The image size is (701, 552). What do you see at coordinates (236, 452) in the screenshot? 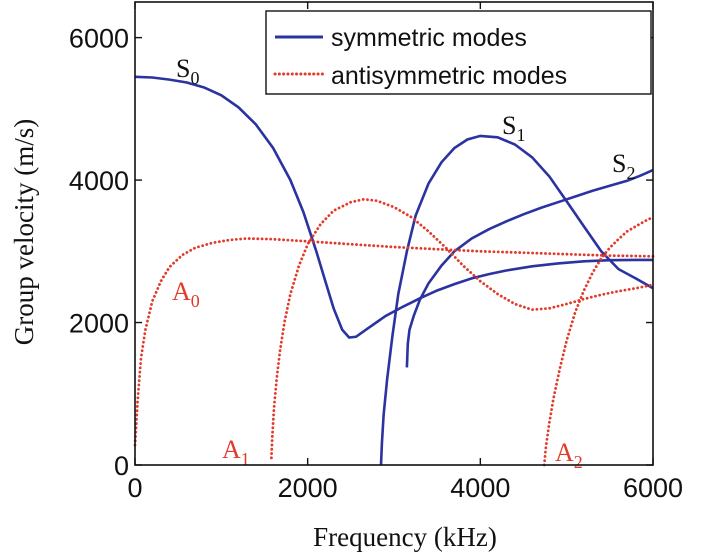
I see `mode-label-a1: A1` at bounding box center [236, 452].